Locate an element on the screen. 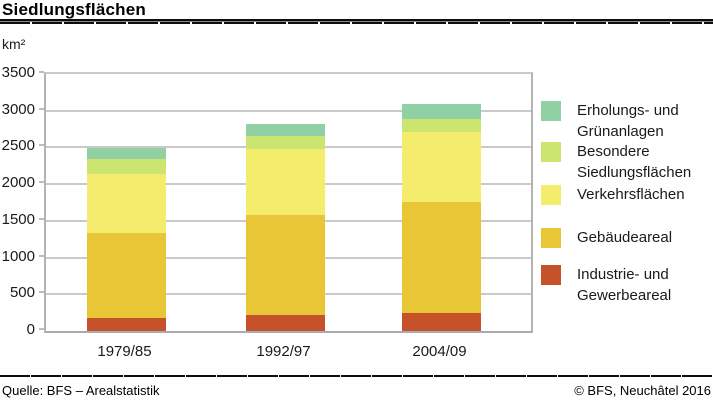 This screenshot has height=403, width=713. legend-item: Besondere Siedlungsflächen is located at coordinates (625, 162).